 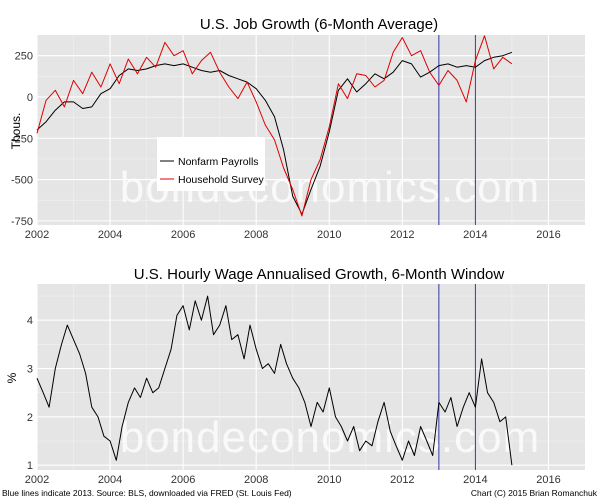 I want to click on y-tick-label: -500, so click(x=22, y=181).